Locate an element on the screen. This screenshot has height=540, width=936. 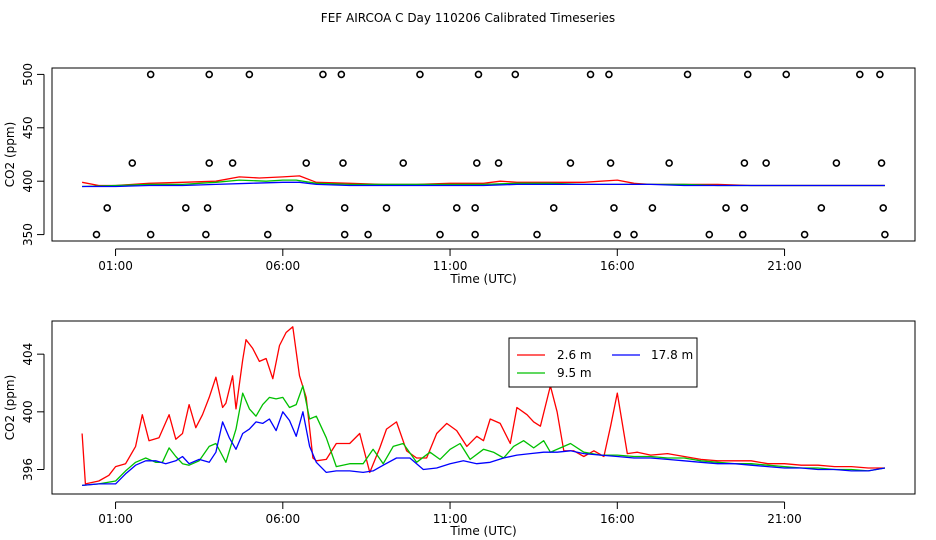
bottom-x-tick-label: 01:00 is located at coordinates (115, 519).